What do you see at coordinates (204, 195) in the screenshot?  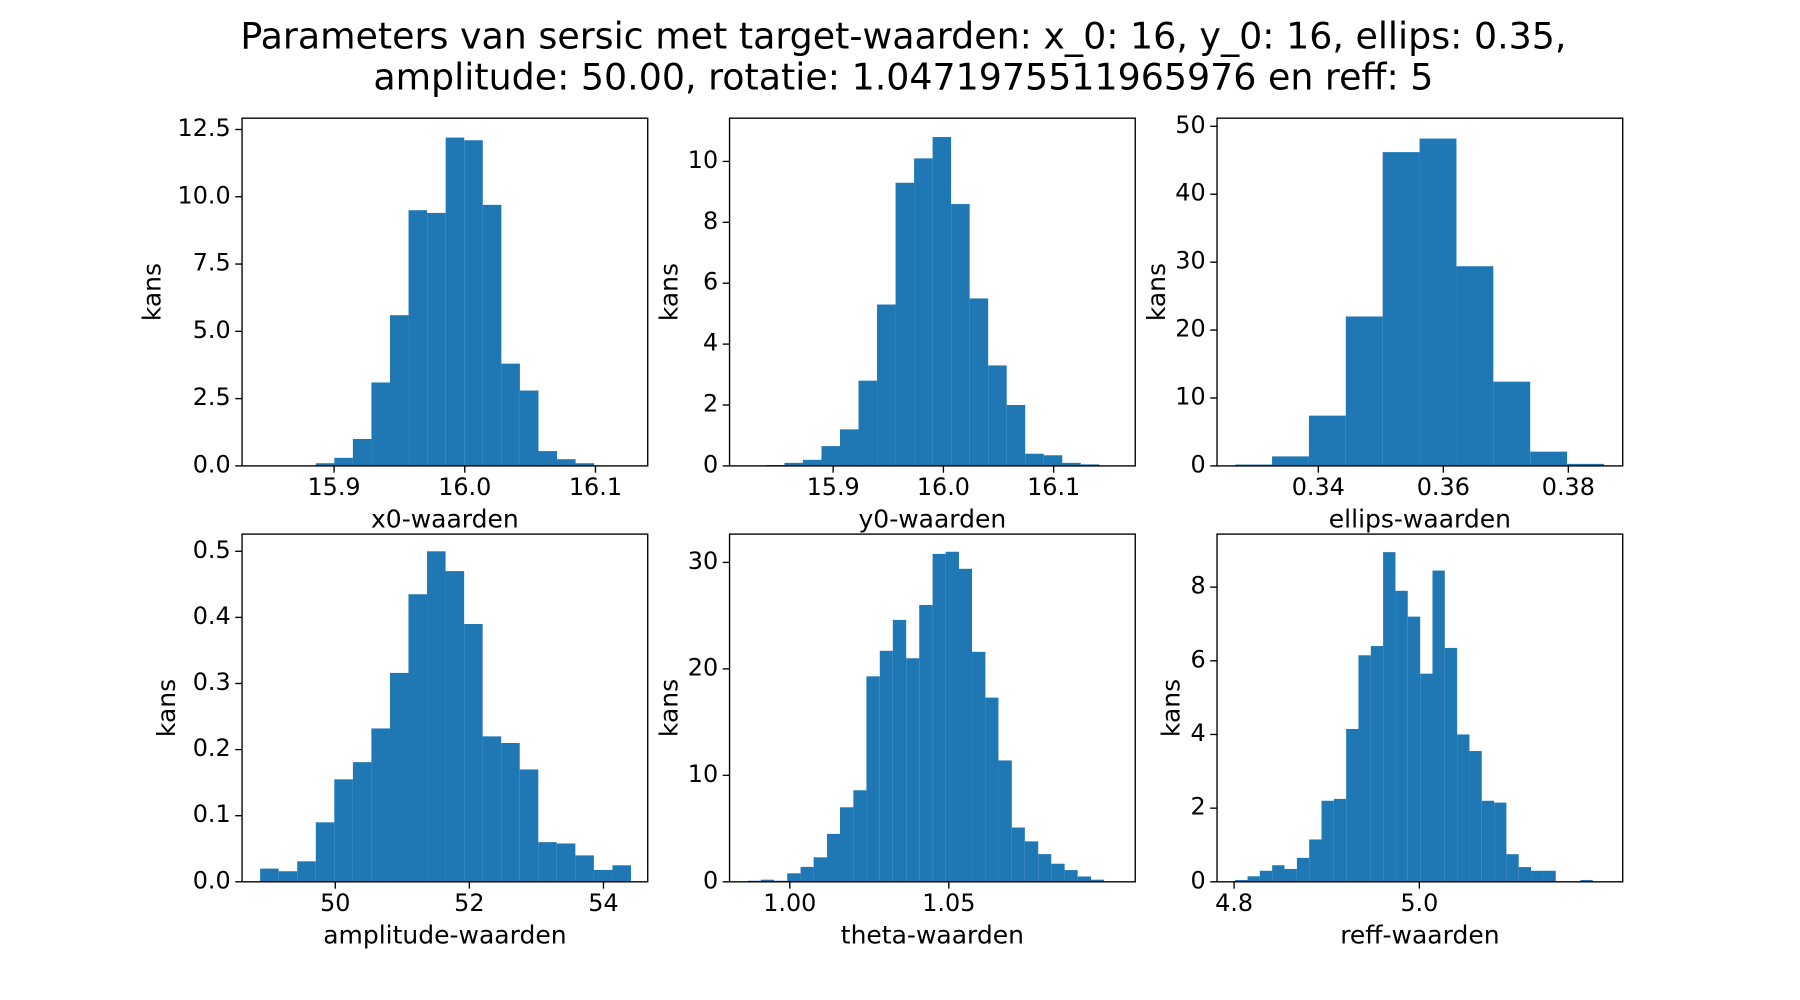 I see `y-tick-label: 10.0` at bounding box center [204, 195].